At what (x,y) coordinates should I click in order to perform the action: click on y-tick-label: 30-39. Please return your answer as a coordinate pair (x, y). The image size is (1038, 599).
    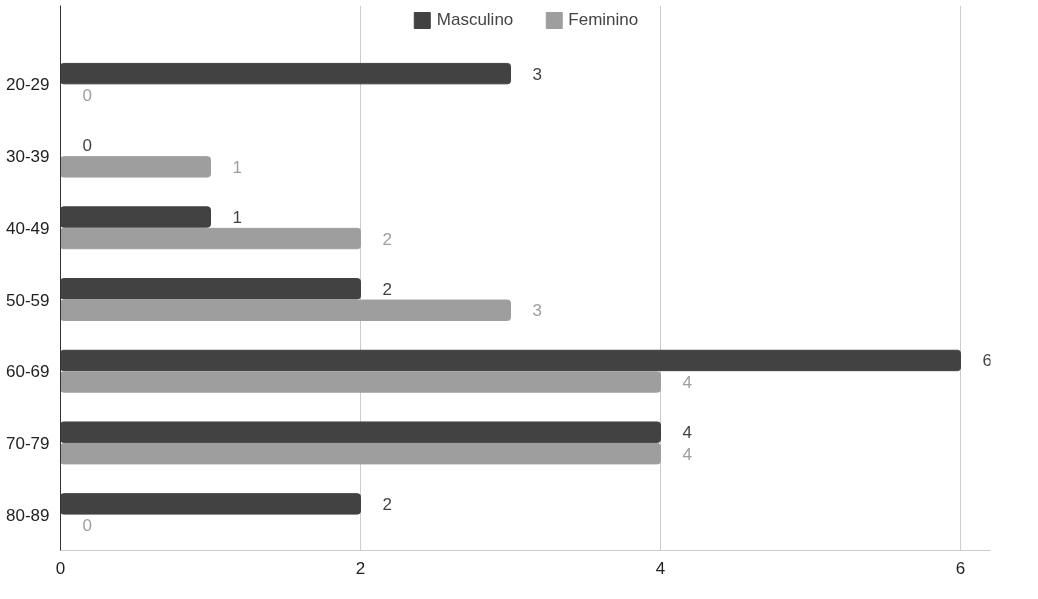
    Looking at the image, I should click on (28, 157).